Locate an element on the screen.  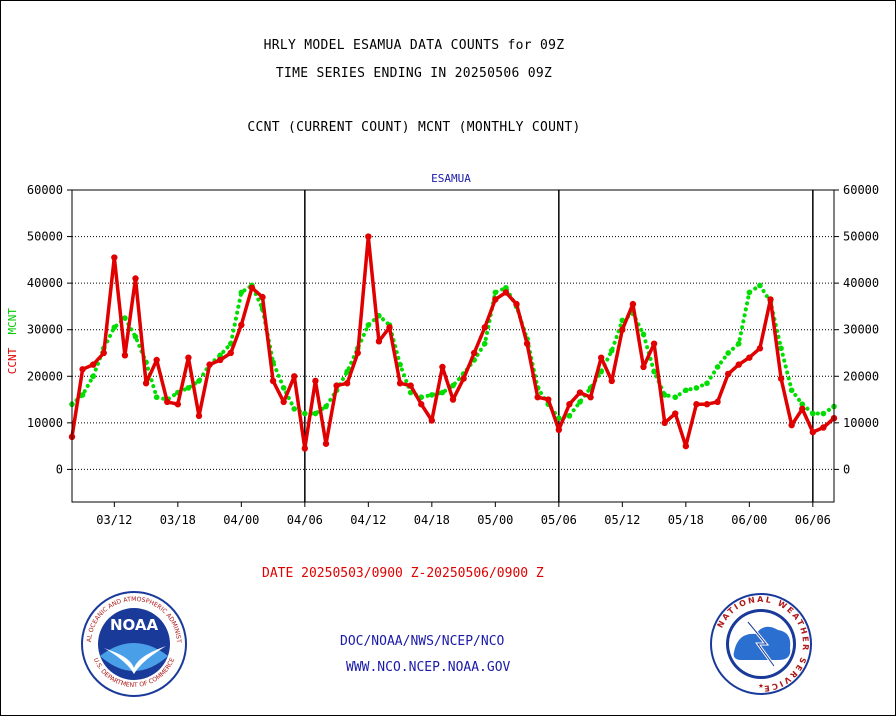
x-tick-label: 04/00 is located at coordinates (241, 520).